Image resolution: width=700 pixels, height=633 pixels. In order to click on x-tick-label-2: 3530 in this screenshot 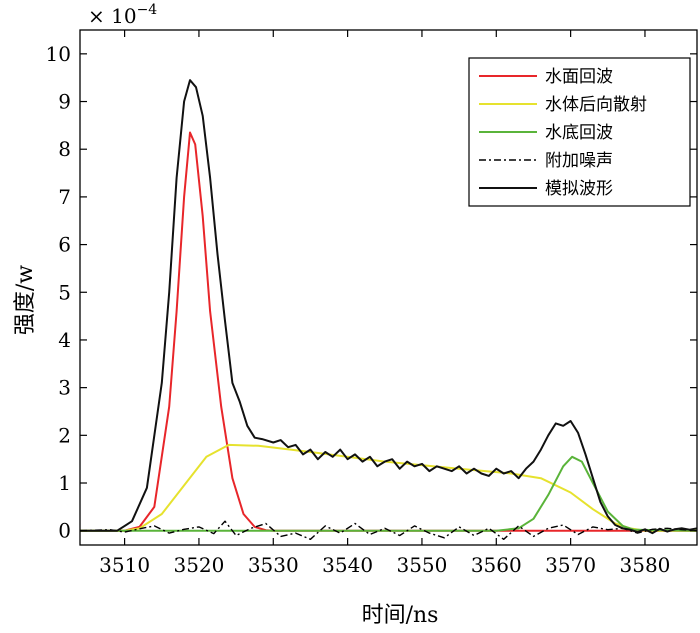, I will do `click(273, 565)`.